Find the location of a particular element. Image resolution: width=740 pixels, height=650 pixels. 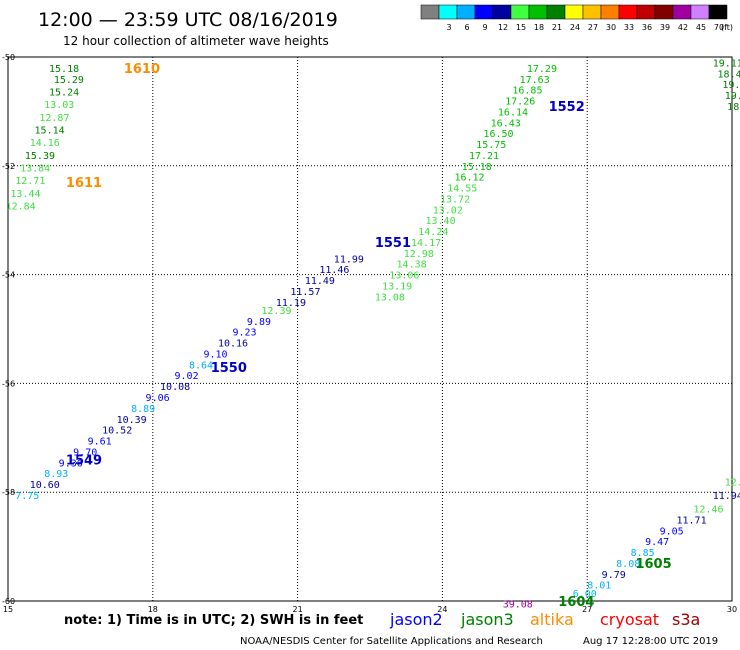

wave-height-label: 19.11 is located at coordinates (726, 63).